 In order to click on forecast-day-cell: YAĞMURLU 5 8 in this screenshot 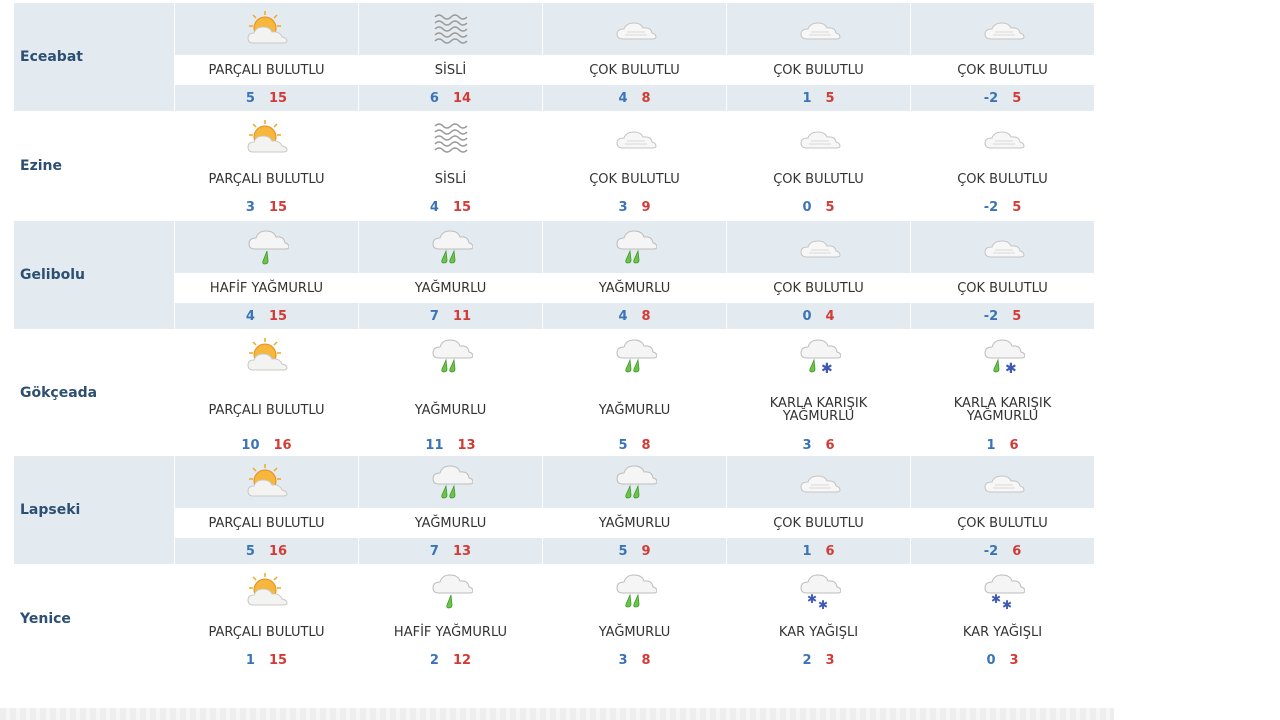, I will do `click(634, 393)`.